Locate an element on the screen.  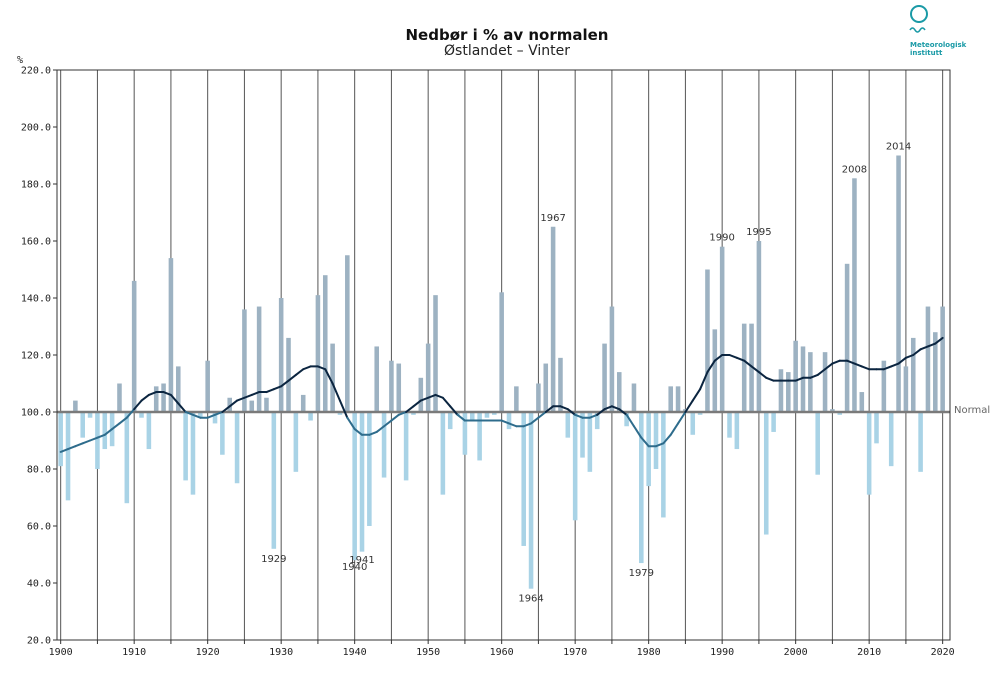
bar-1910 is located at coordinates (134, 346).